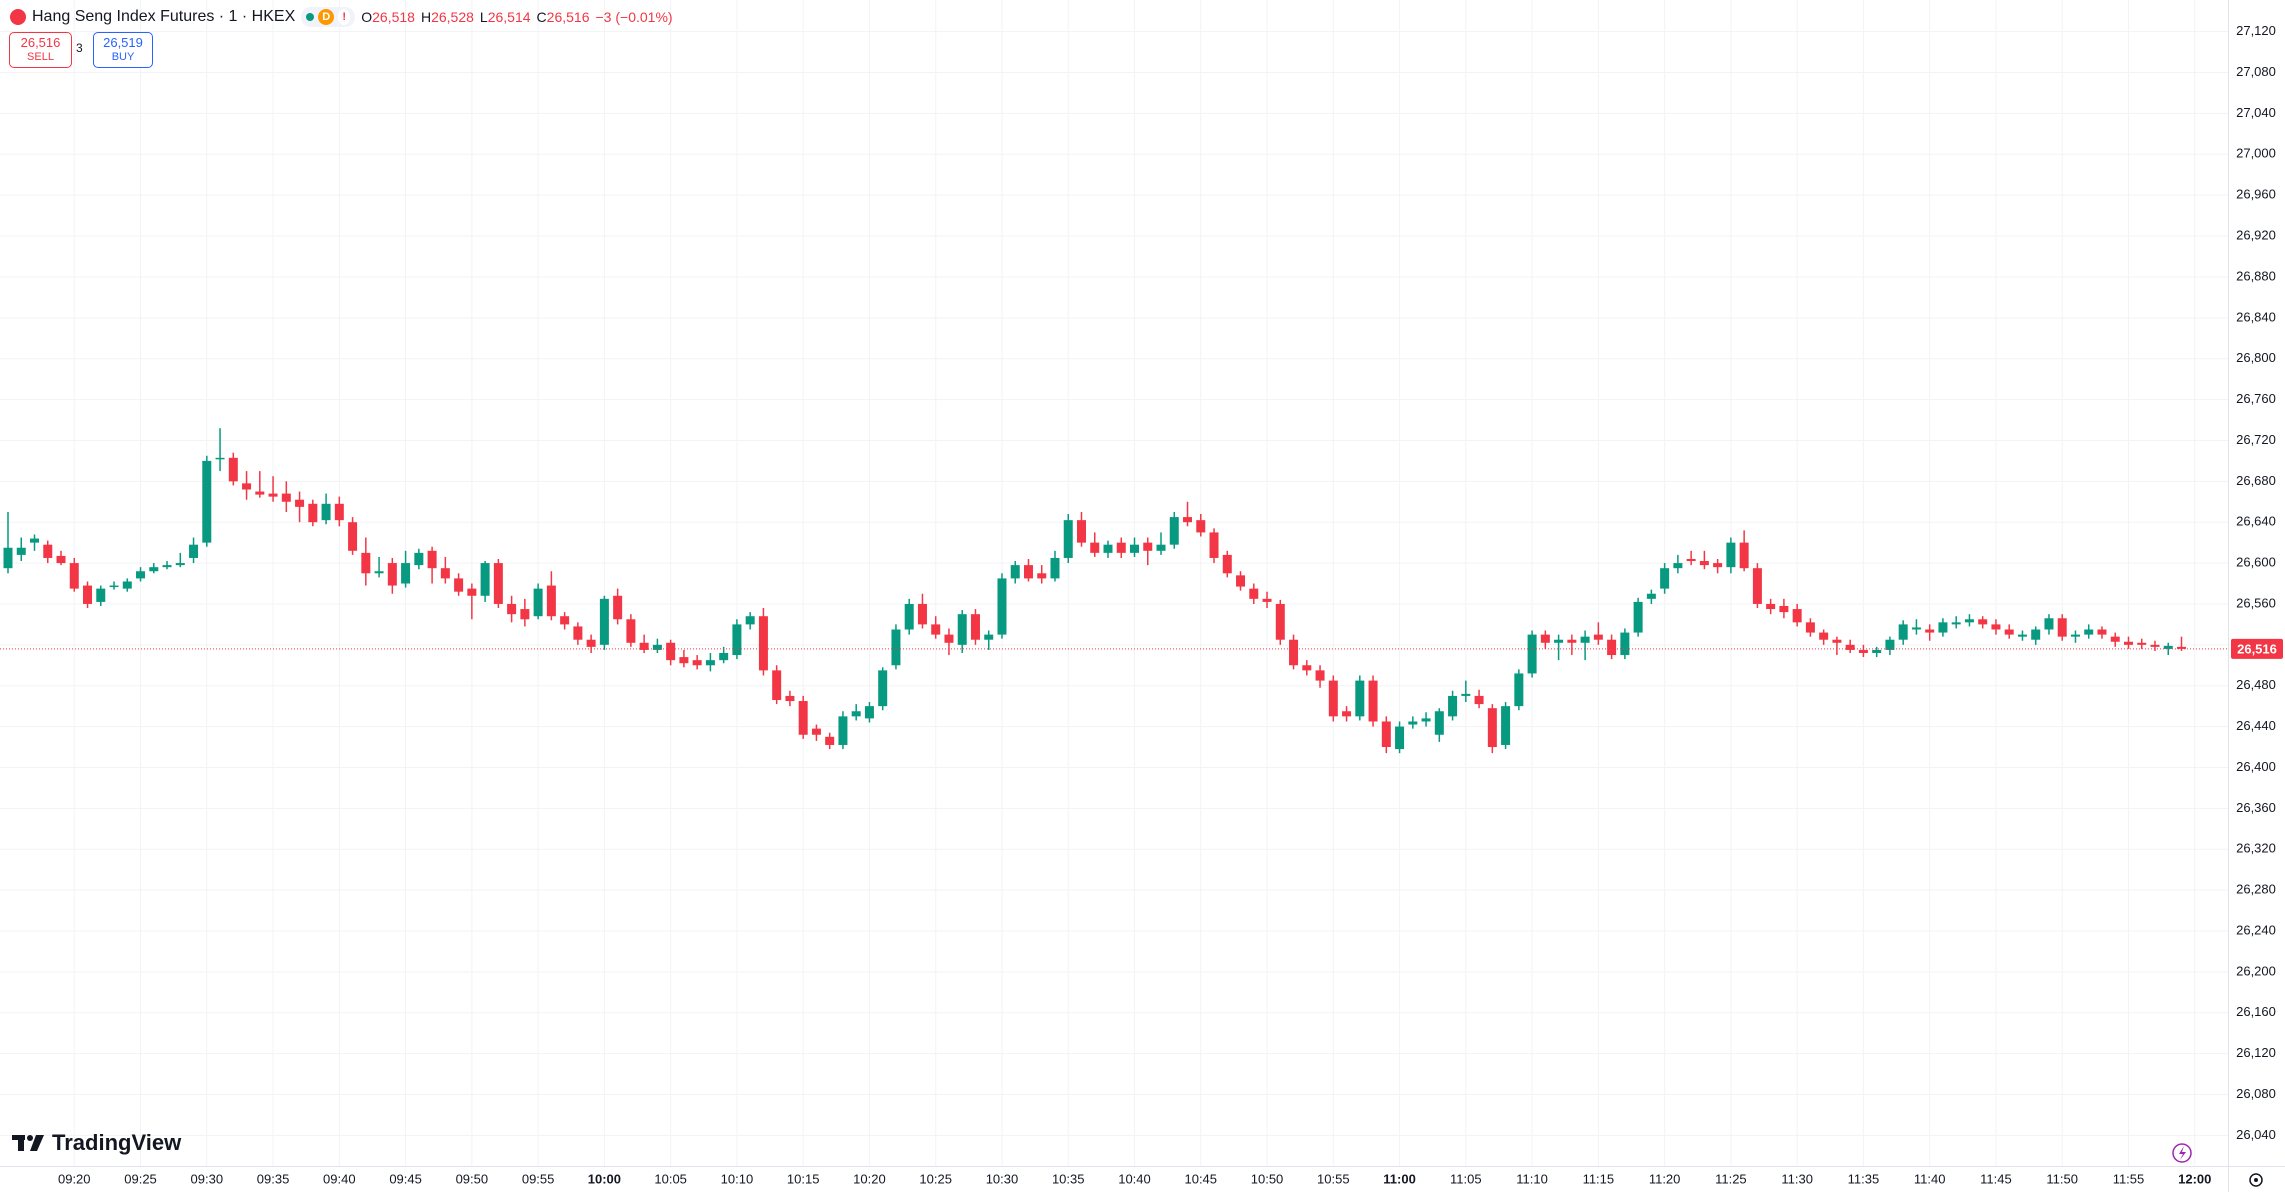 The width and height of the screenshot is (2285, 1192). What do you see at coordinates (2256, 316) in the screenshot?
I see `y-tick-label: 26,840` at bounding box center [2256, 316].